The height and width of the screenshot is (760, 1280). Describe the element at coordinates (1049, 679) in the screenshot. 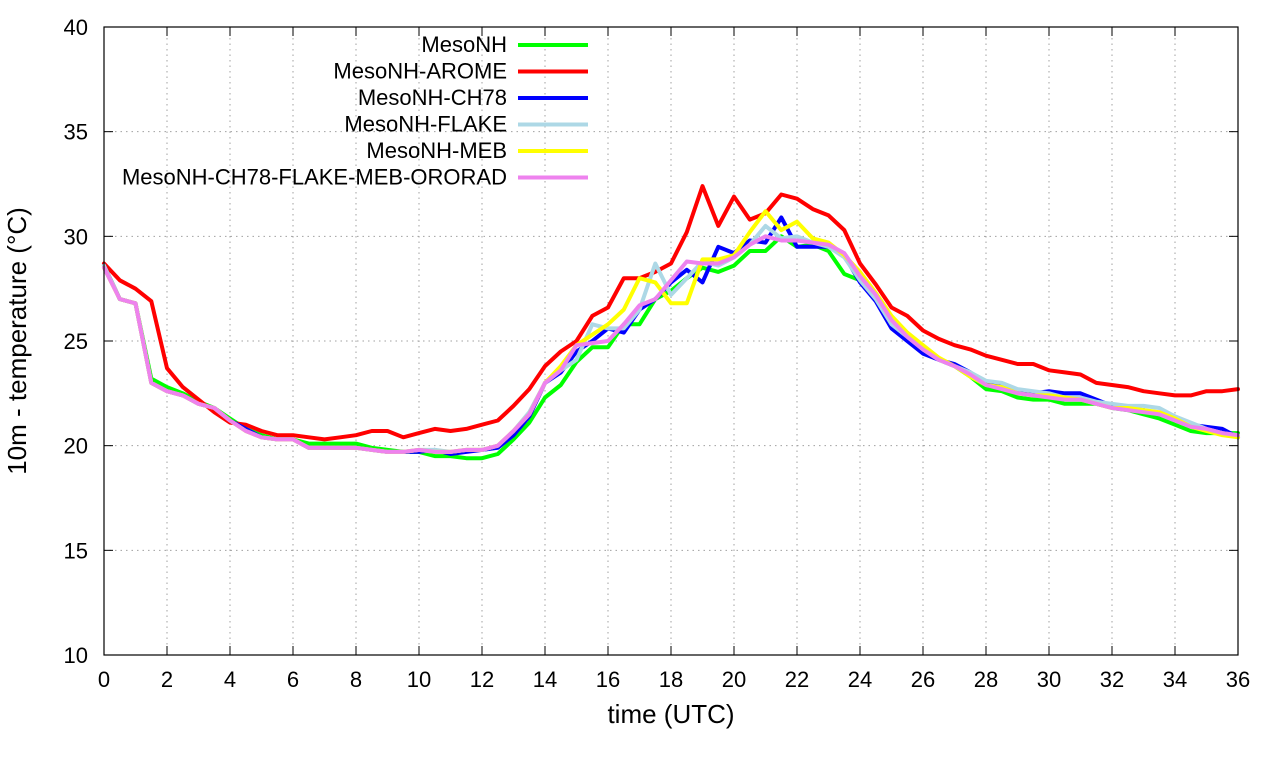

I see `x-tick-label: 30` at that location.